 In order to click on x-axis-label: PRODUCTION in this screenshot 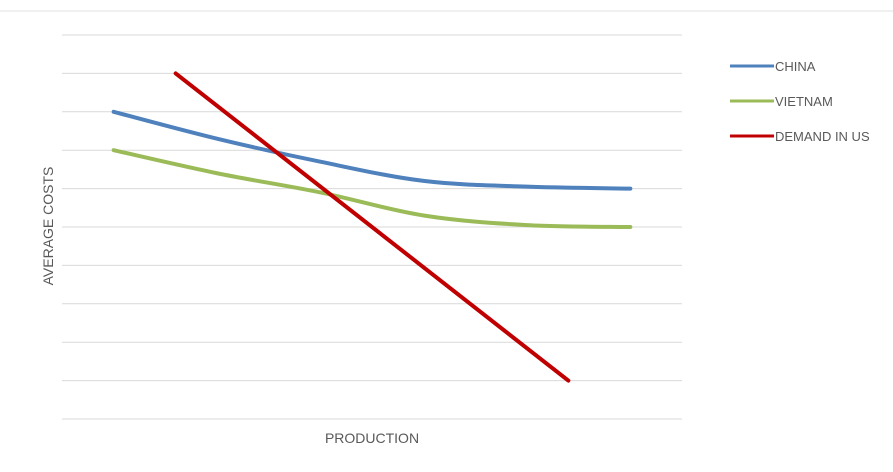, I will do `click(372, 438)`.